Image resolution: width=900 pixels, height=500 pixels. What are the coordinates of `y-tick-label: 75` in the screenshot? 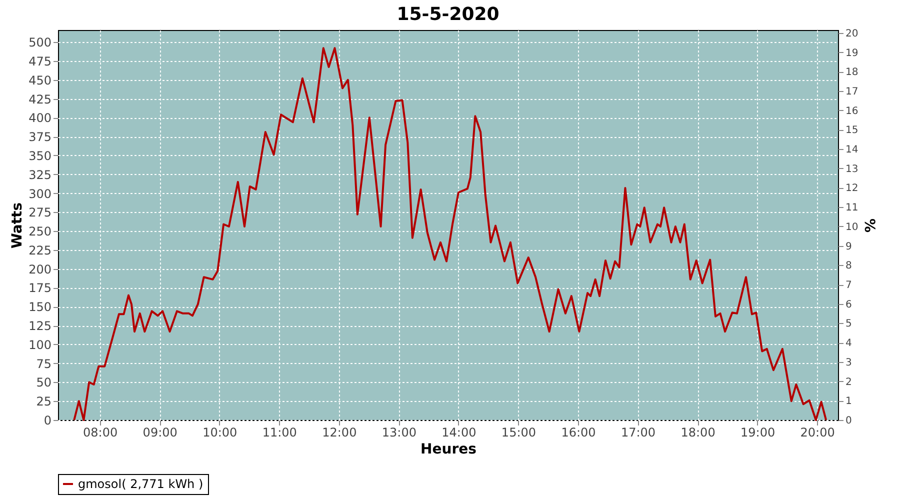 It's located at (44, 363).